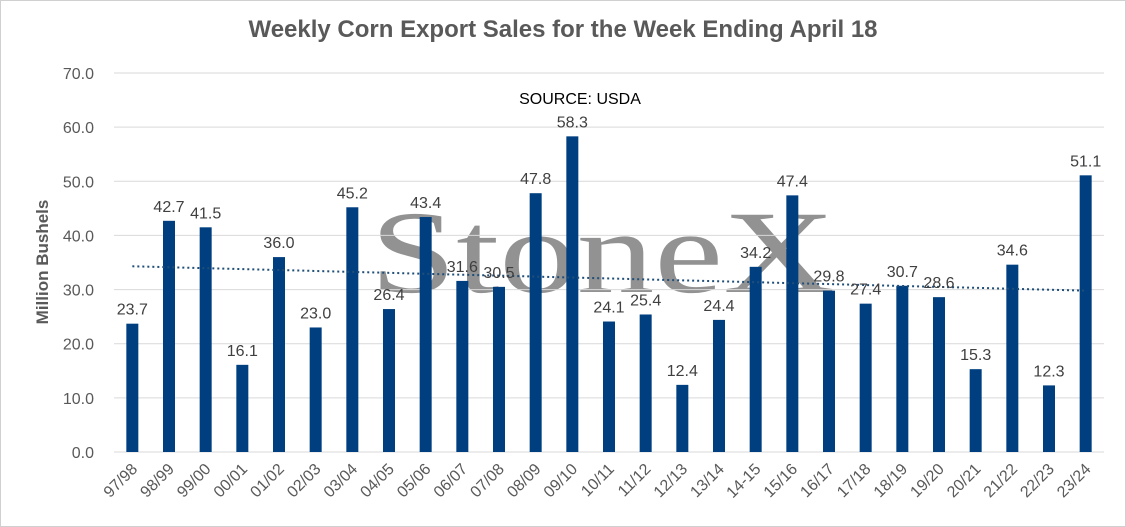 Image resolution: width=1126 pixels, height=527 pixels. Describe the element at coordinates (1001, 481) in the screenshot. I see `x-tick-label: 21/22` at that location.